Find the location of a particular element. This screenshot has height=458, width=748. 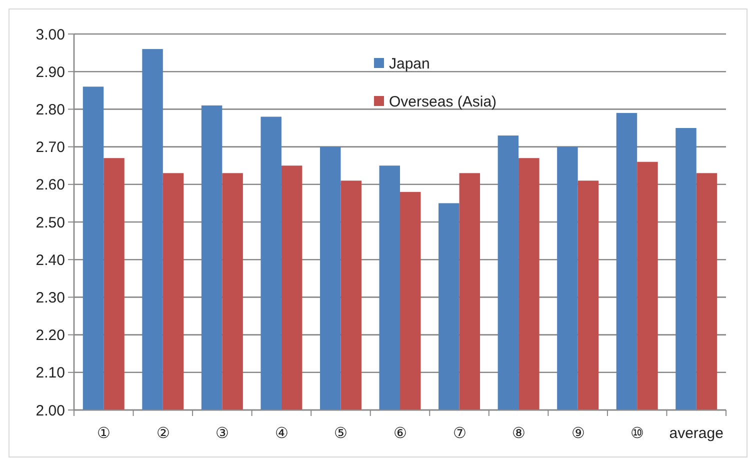

x-tick-label: ① is located at coordinates (103, 433).